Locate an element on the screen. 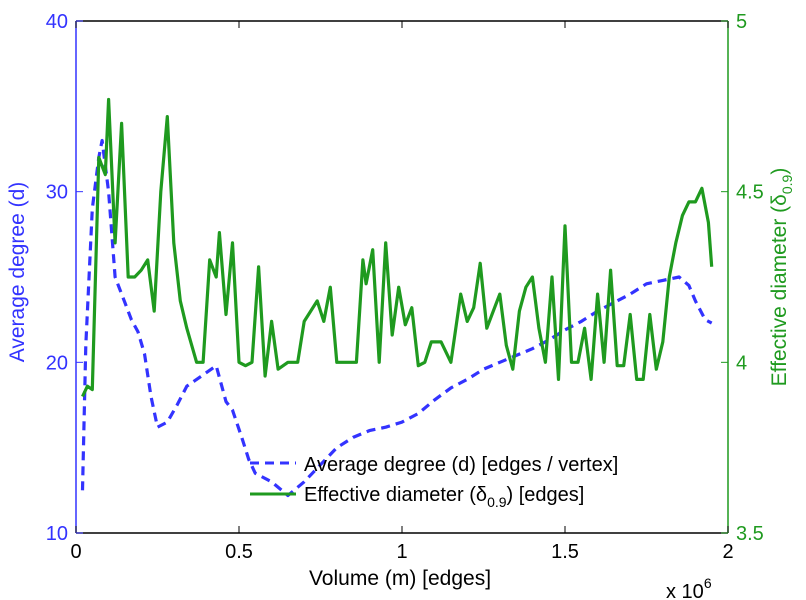 This screenshot has height=600, width=806. legend-label-average-degree: Average degree (d) [edges / vertex] is located at coordinates (461, 465).